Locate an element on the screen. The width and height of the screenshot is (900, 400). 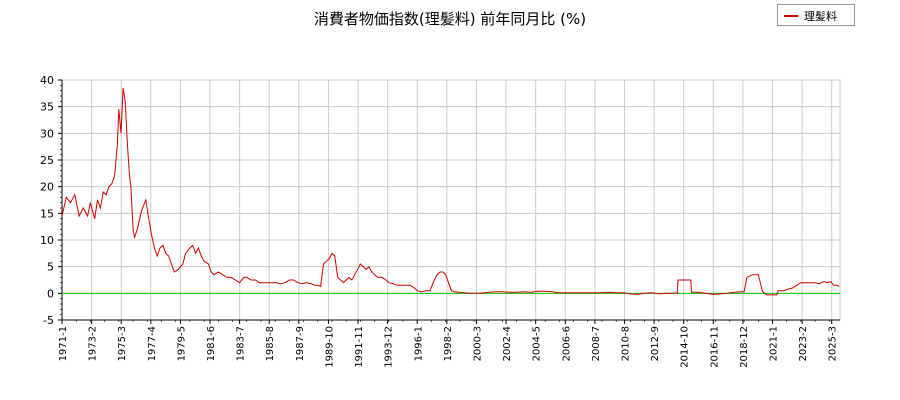
x-tick-label: 2008-7 is located at coordinates (596, 343).